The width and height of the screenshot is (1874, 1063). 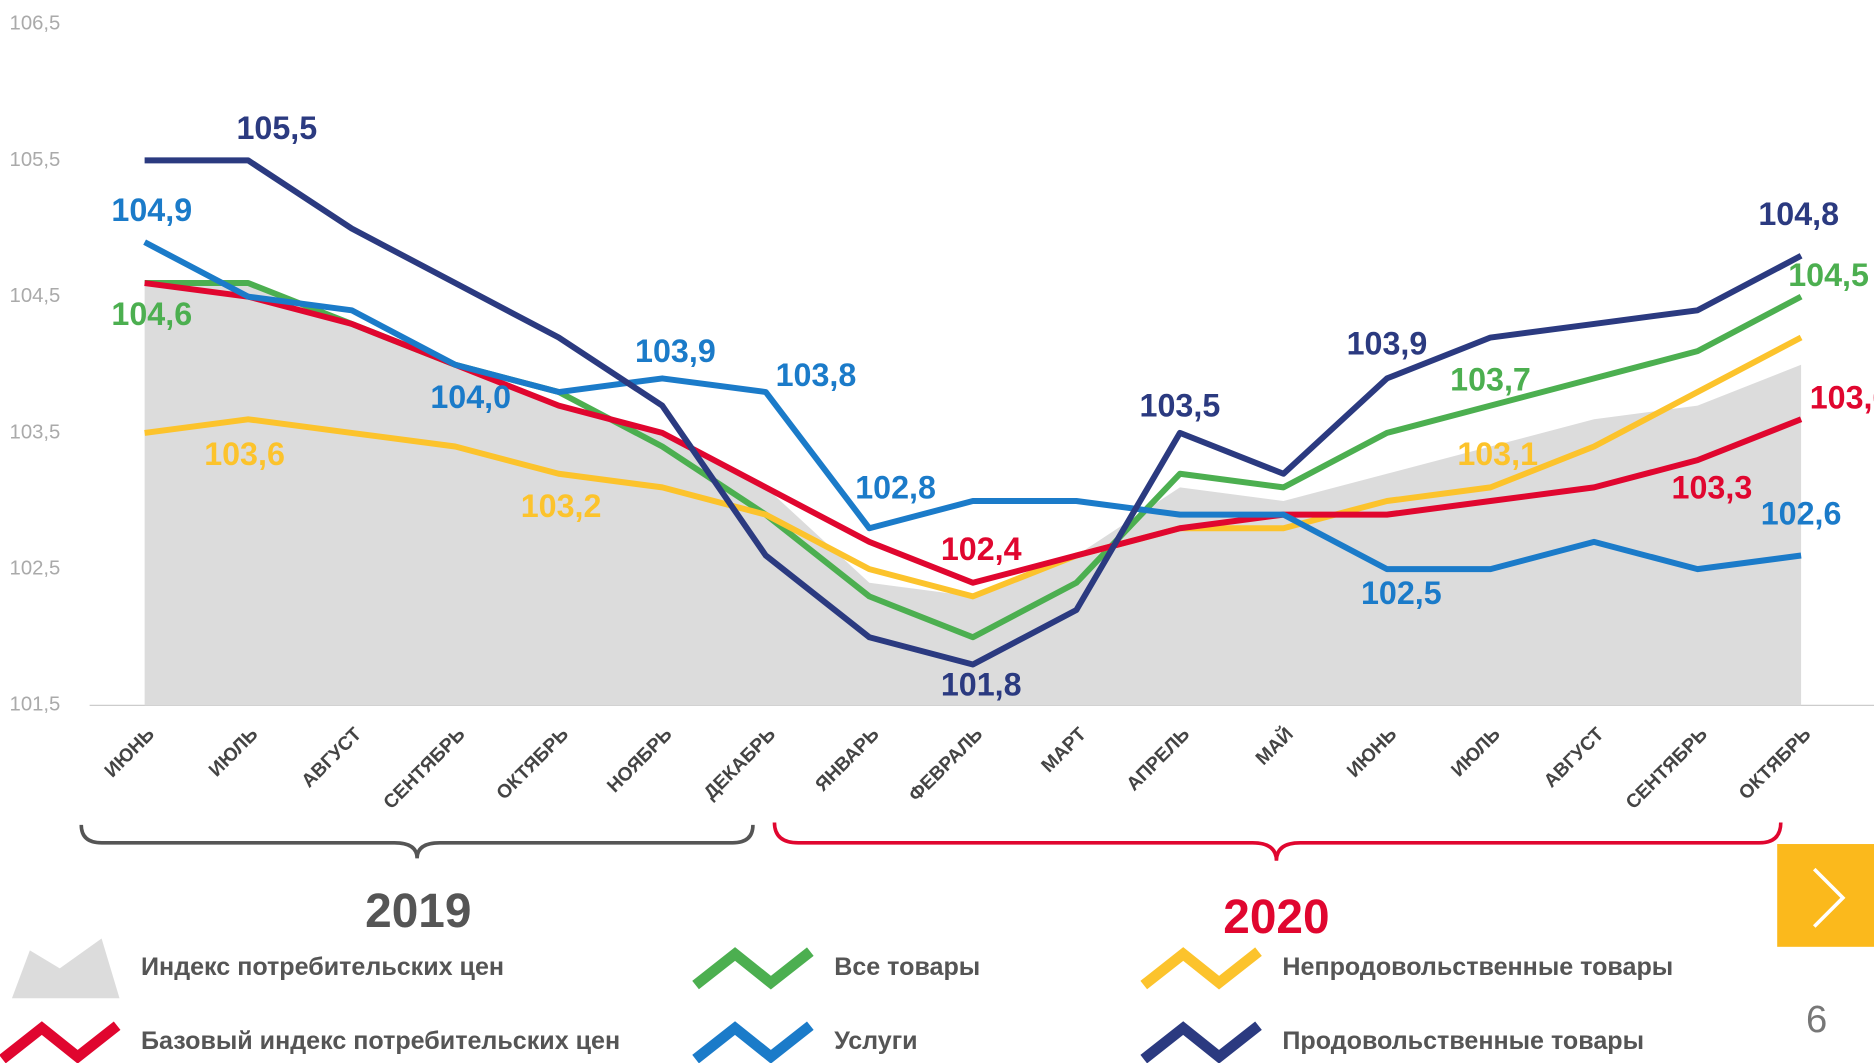 What do you see at coordinates (151, 314) in the screenshot?
I see `data-label: 104,6` at bounding box center [151, 314].